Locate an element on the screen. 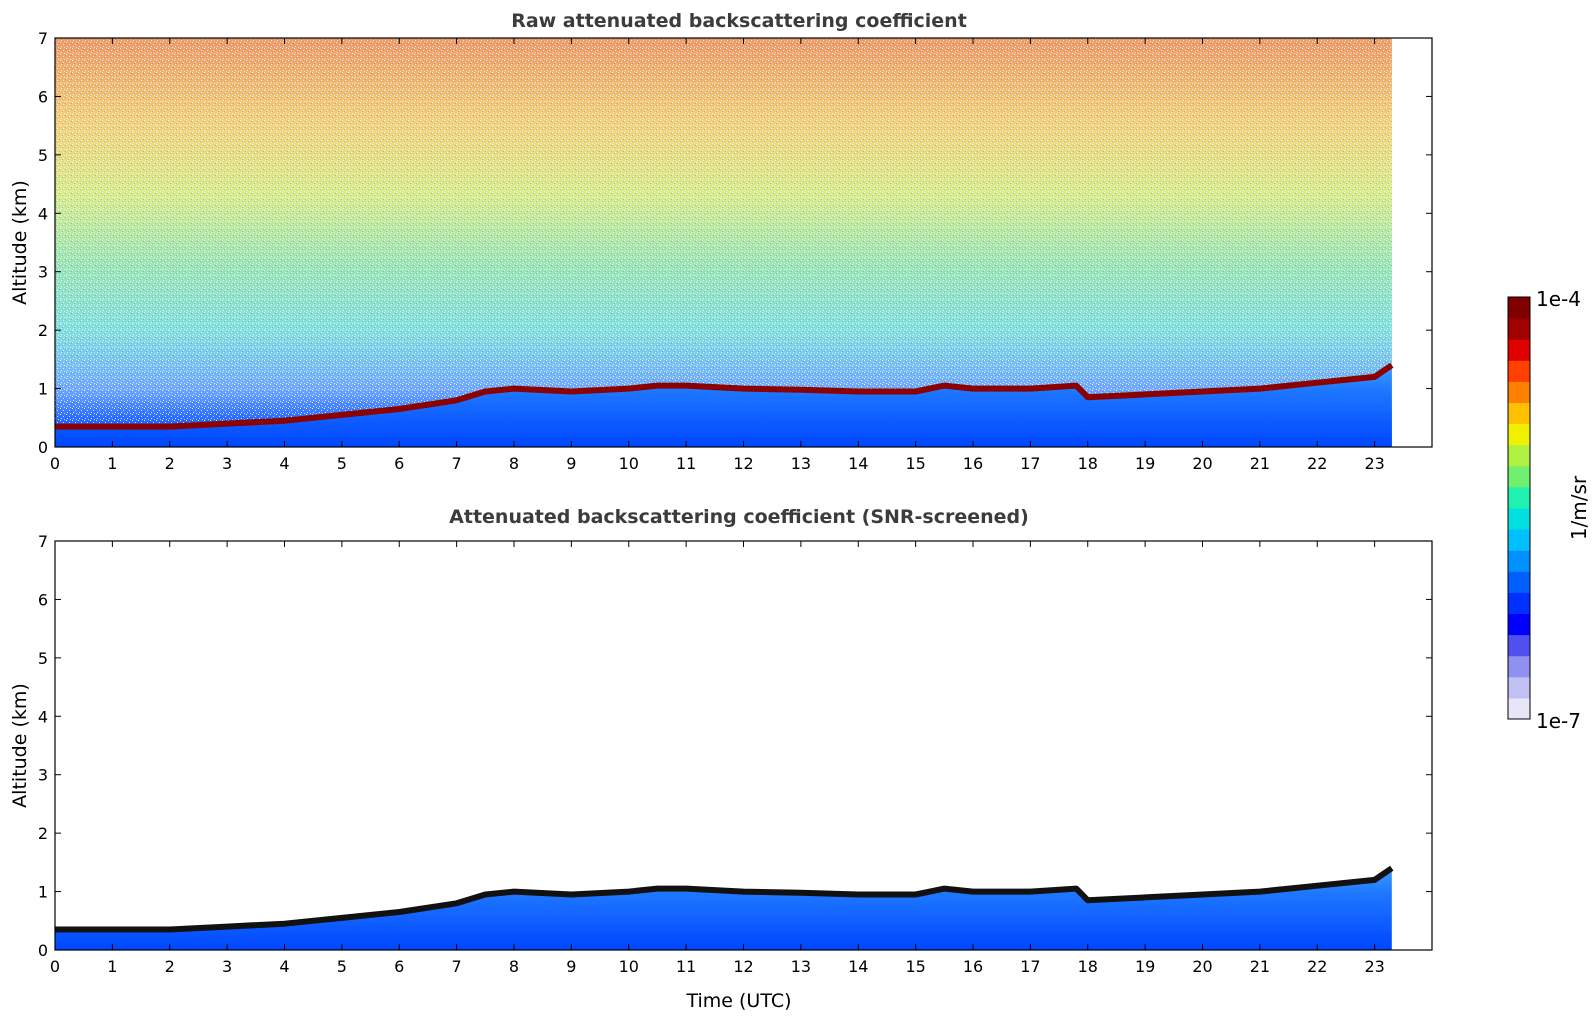 The width and height of the screenshot is (1595, 1024). colorbar: 1e-4 1e-7 1/m/sr is located at coordinates (1549, 510).